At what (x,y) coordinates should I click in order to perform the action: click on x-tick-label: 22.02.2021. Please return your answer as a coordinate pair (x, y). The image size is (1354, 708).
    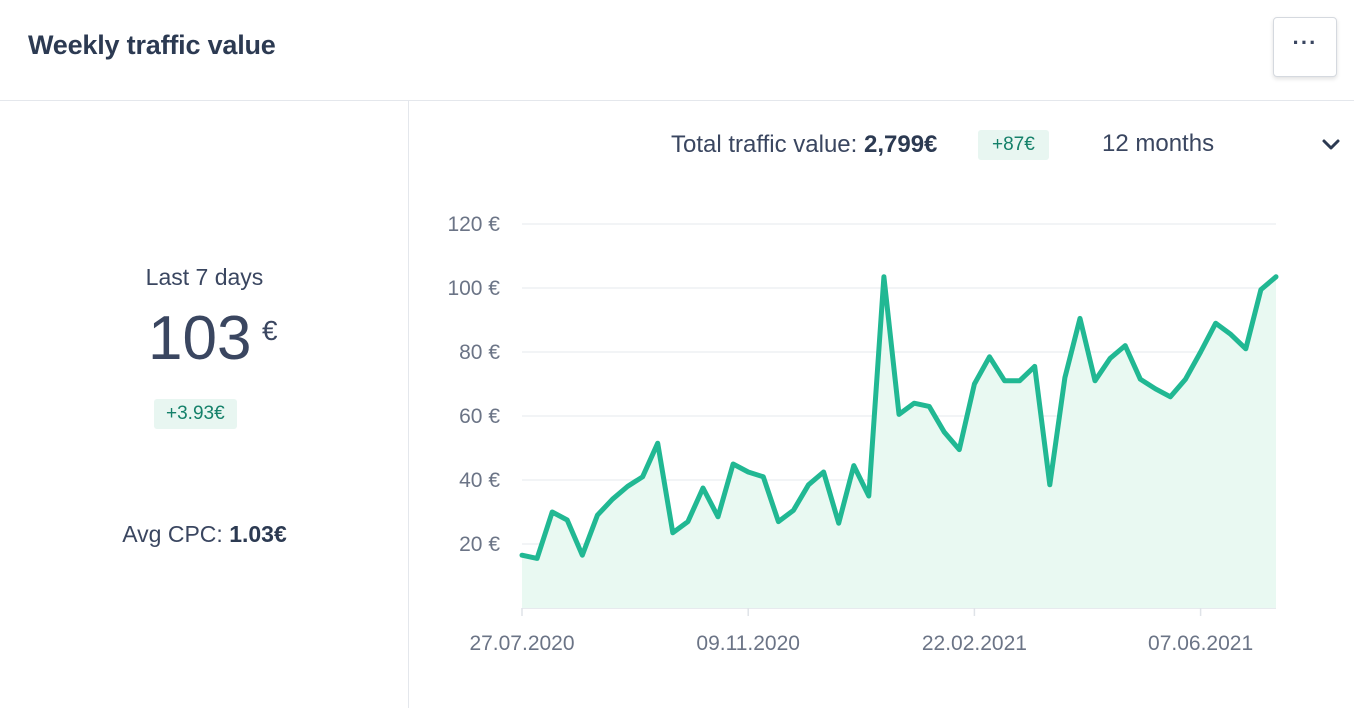
    Looking at the image, I should click on (974, 643).